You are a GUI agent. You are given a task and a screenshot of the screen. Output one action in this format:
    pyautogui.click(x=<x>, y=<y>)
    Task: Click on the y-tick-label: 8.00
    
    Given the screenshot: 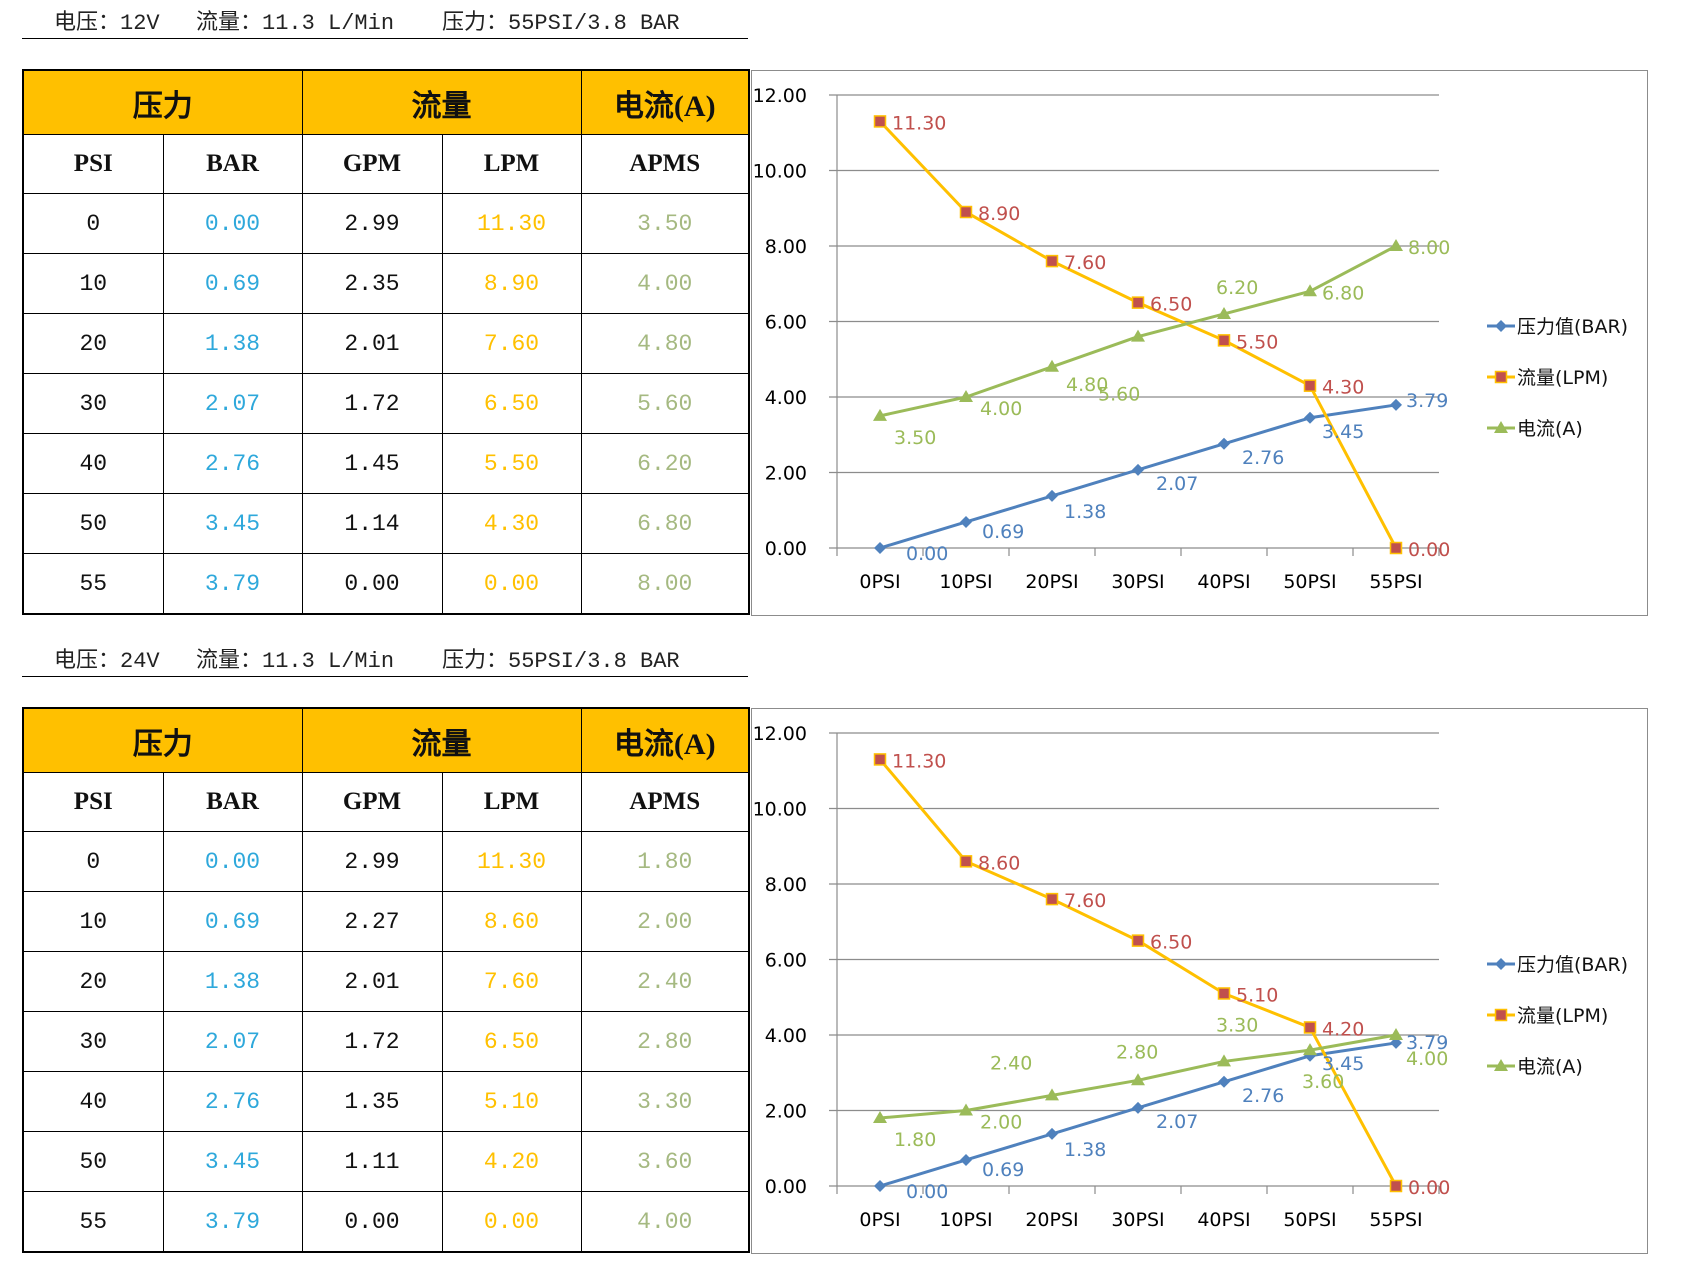 What is the action you would take?
    pyautogui.click(x=786, y=247)
    